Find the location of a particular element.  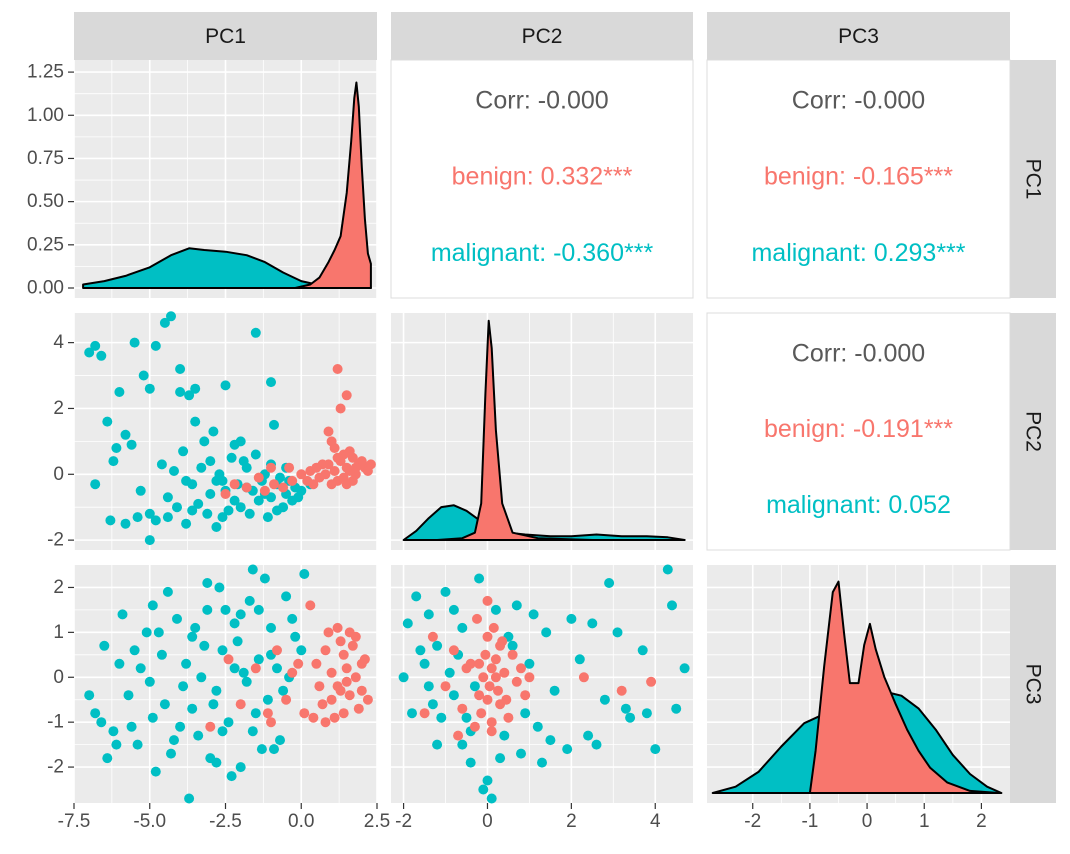

strip-right-PC2 is located at coordinates (1033, 431).